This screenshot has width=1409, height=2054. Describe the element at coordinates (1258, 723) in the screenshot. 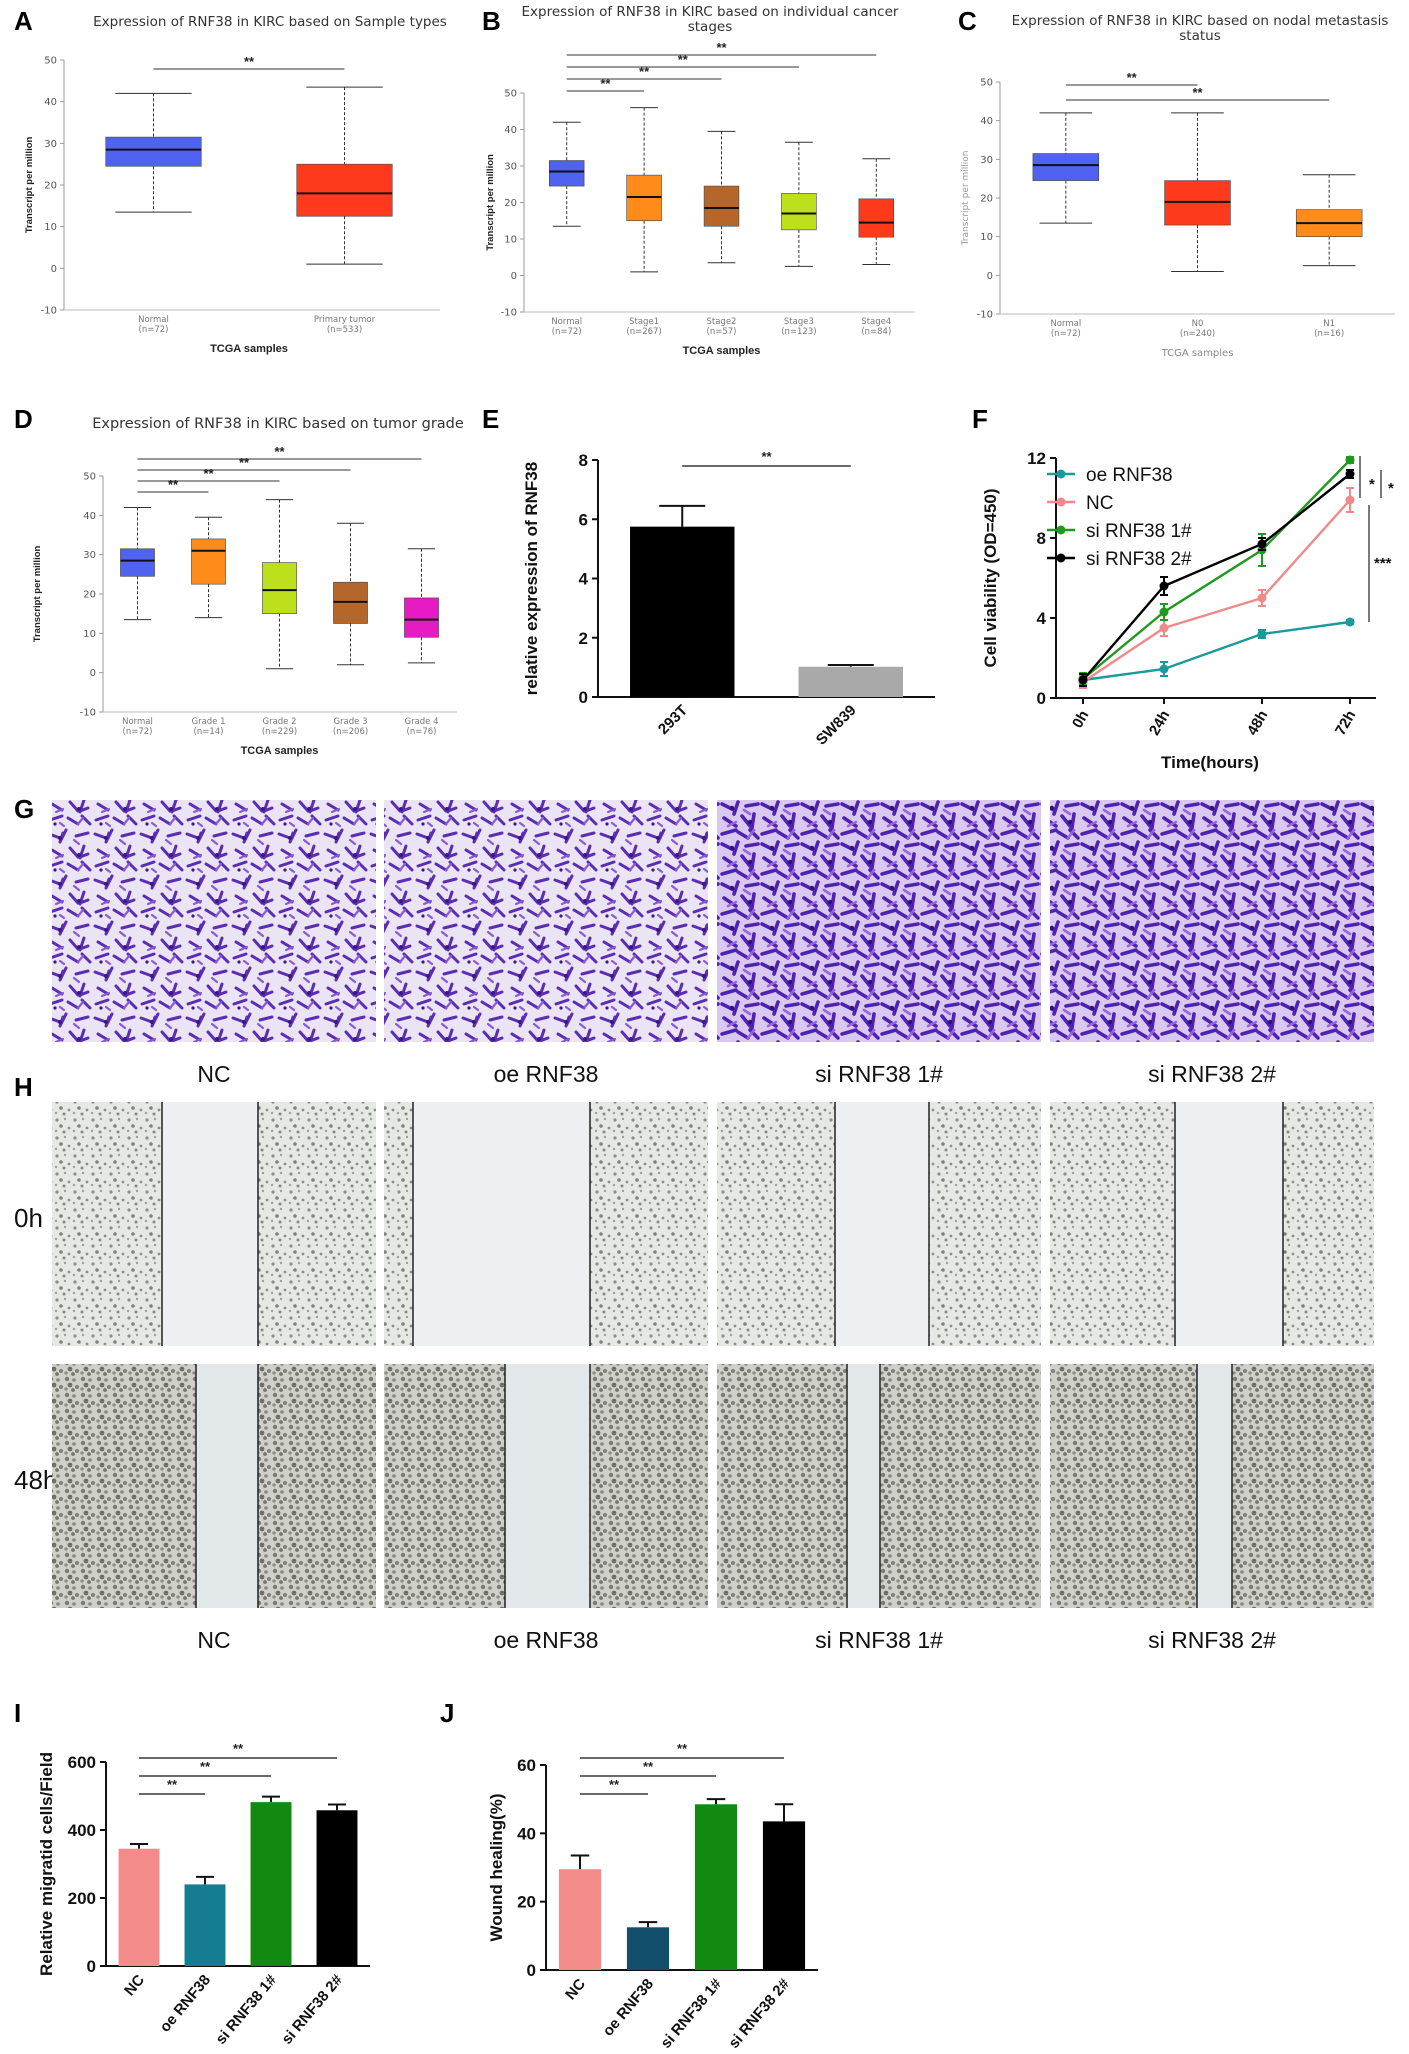

I see `x-category-label: 48h` at that location.